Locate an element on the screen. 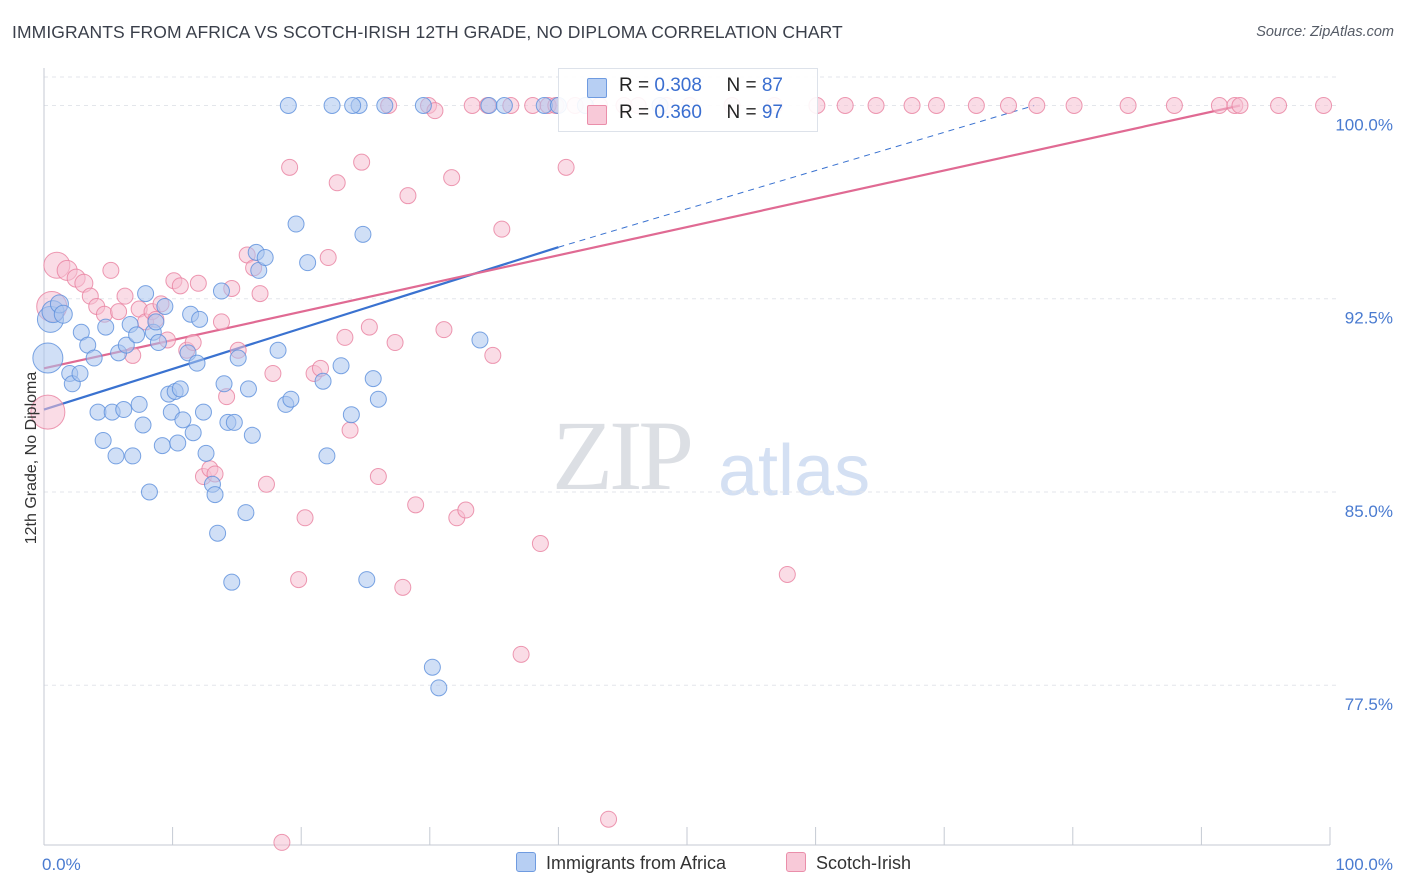  bottom-legend-africa: Immigrants from Africa is located at coordinates (621, 863).